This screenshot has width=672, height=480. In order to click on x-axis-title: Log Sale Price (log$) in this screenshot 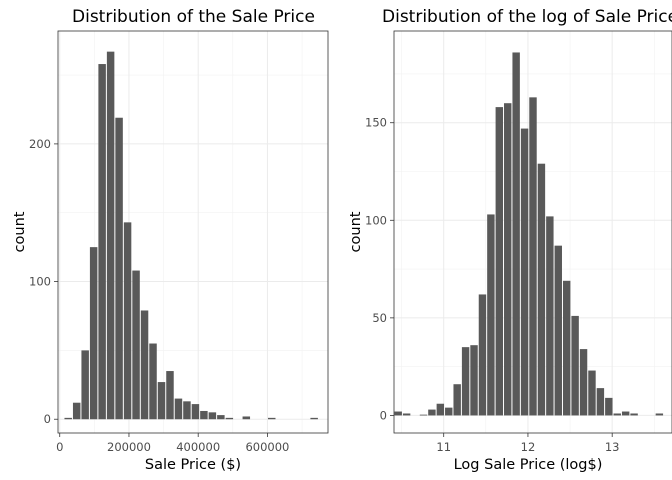, I will do `click(528, 465)`.